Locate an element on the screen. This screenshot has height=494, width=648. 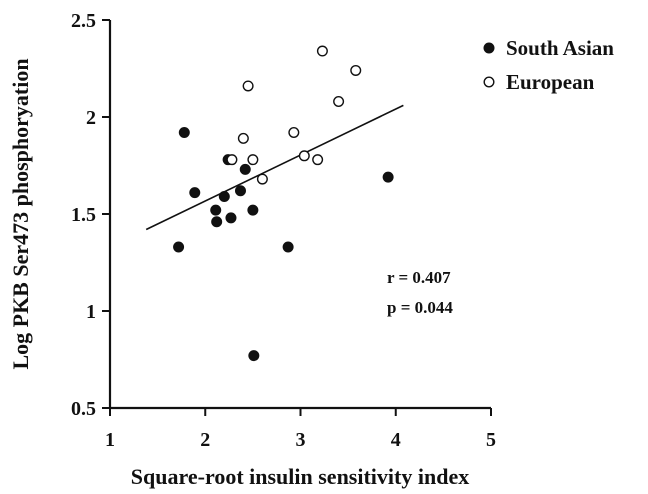
y-tick-label: 1.5 is located at coordinates (83, 215).